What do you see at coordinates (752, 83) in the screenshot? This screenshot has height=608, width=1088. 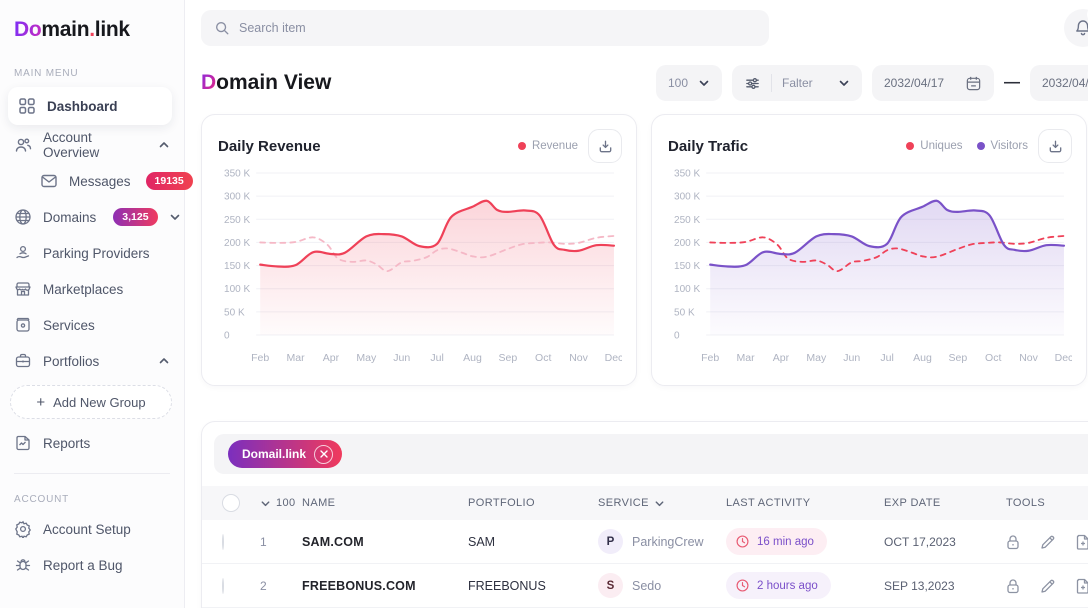 I see `sliders-icon` at bounding box center [752, 83].